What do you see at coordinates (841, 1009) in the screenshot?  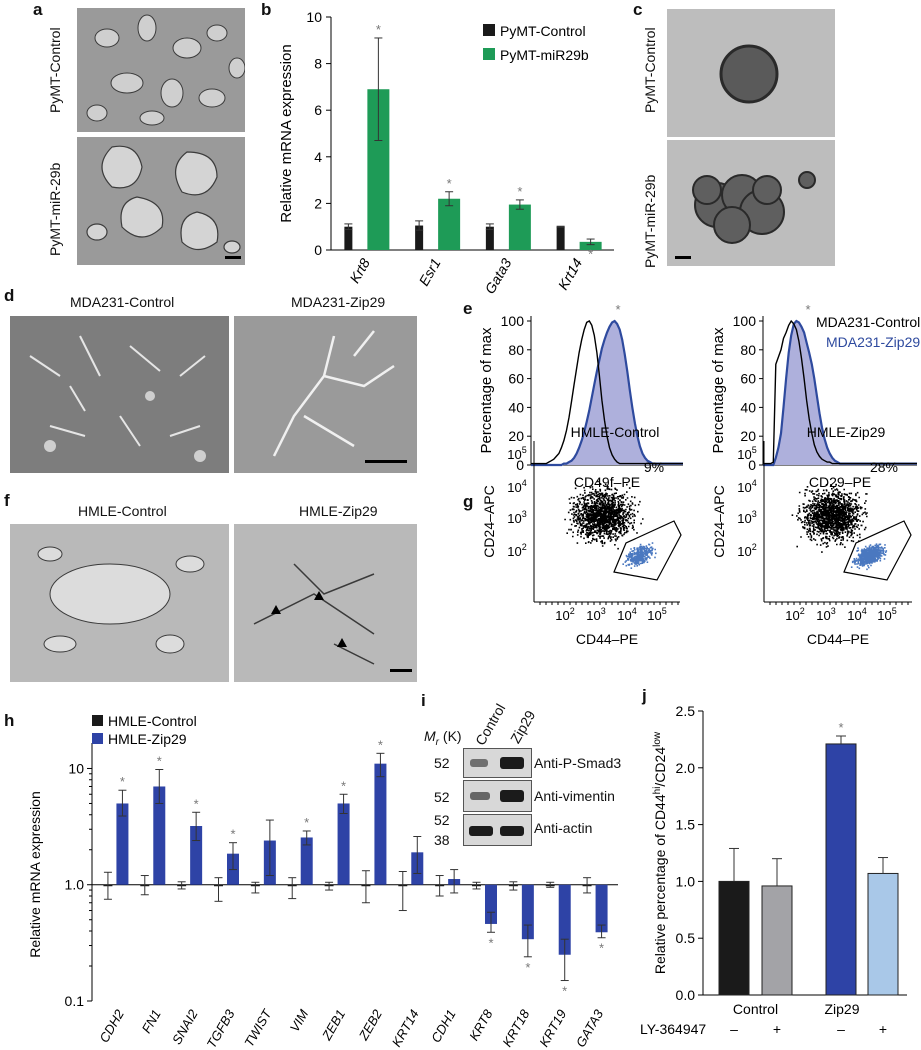 I see `group-label-zip29: Zip29` at bounding box center [841, 1009].